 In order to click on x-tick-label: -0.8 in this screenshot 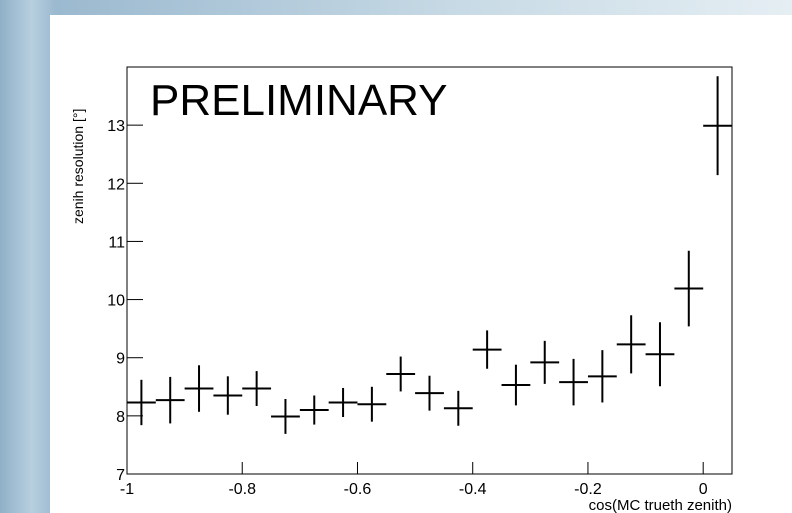, I will do `click(242, 489)`.